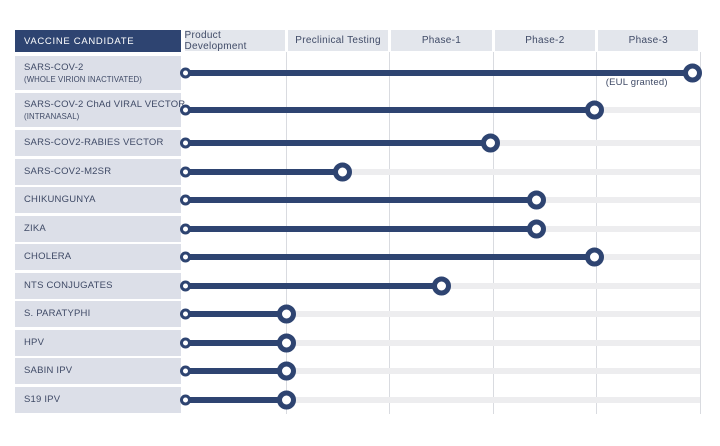 The height and width of the screenshot is (446, 720). I want to click on row-label: HPV, so click(34, 342).